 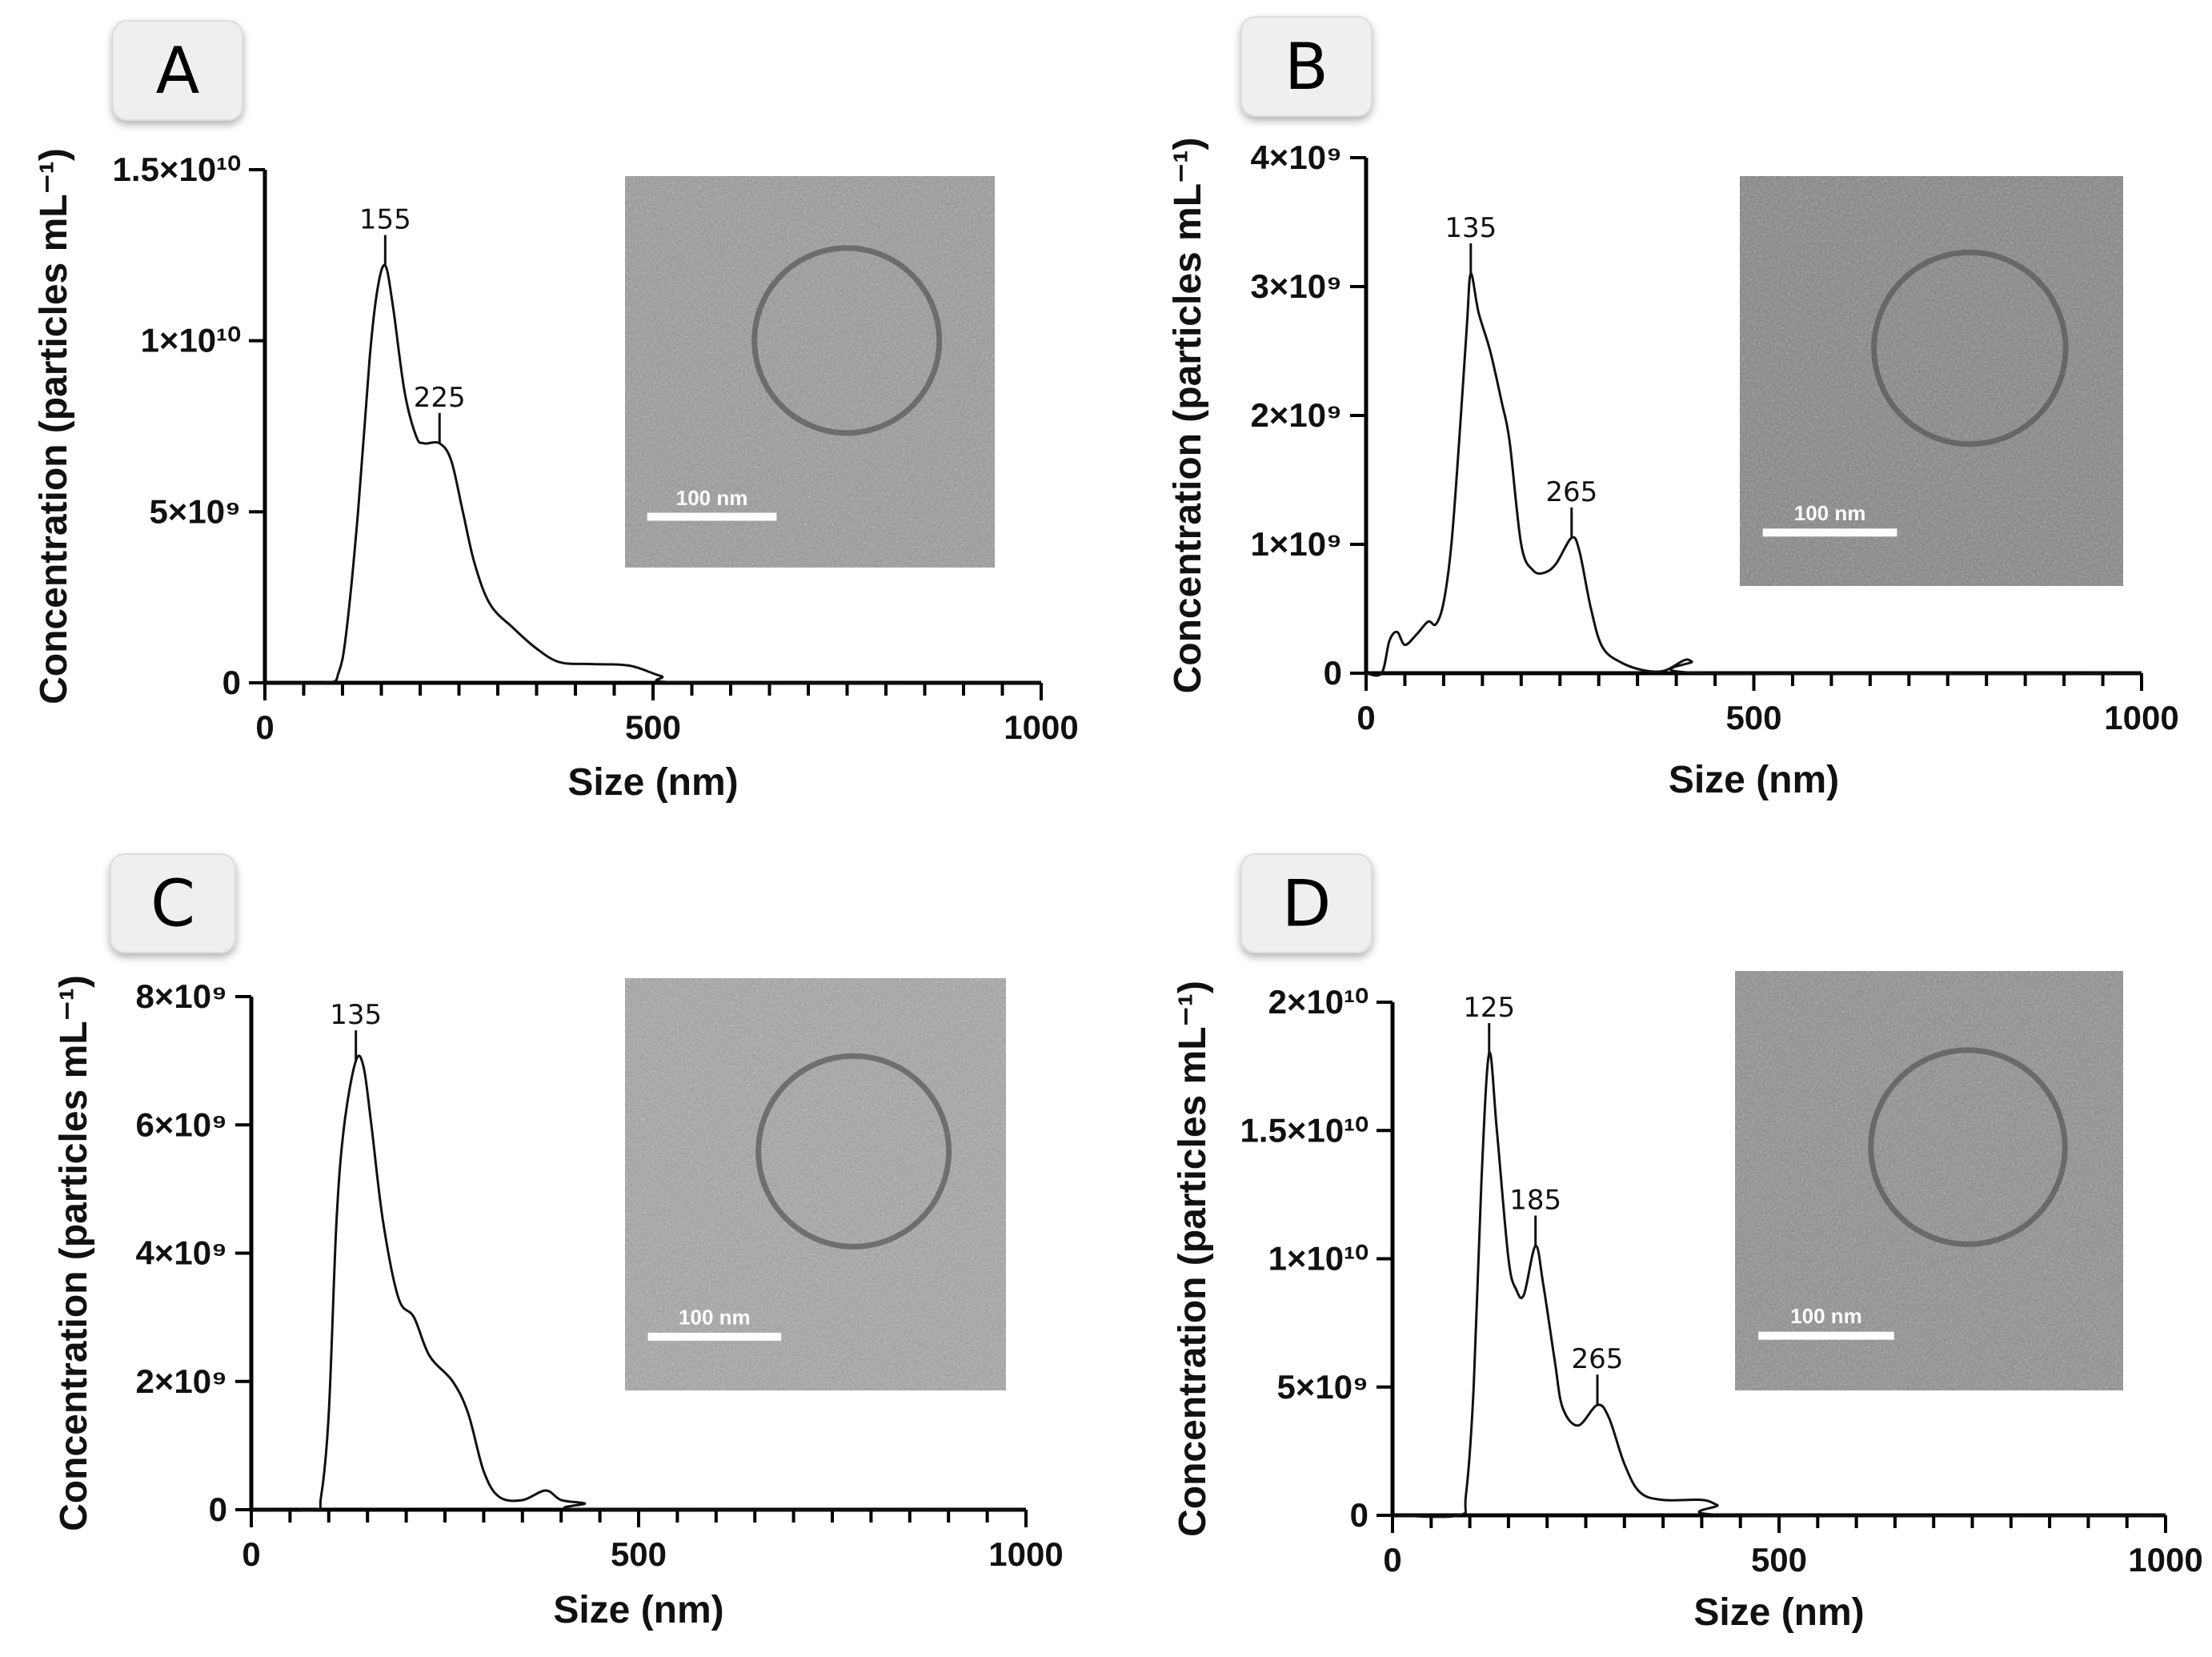 What do you see at coordinates (181, 1124) in the screenshot?
I see `y-tick-label: 6×10⁹` at bounding box center [181, 1124].